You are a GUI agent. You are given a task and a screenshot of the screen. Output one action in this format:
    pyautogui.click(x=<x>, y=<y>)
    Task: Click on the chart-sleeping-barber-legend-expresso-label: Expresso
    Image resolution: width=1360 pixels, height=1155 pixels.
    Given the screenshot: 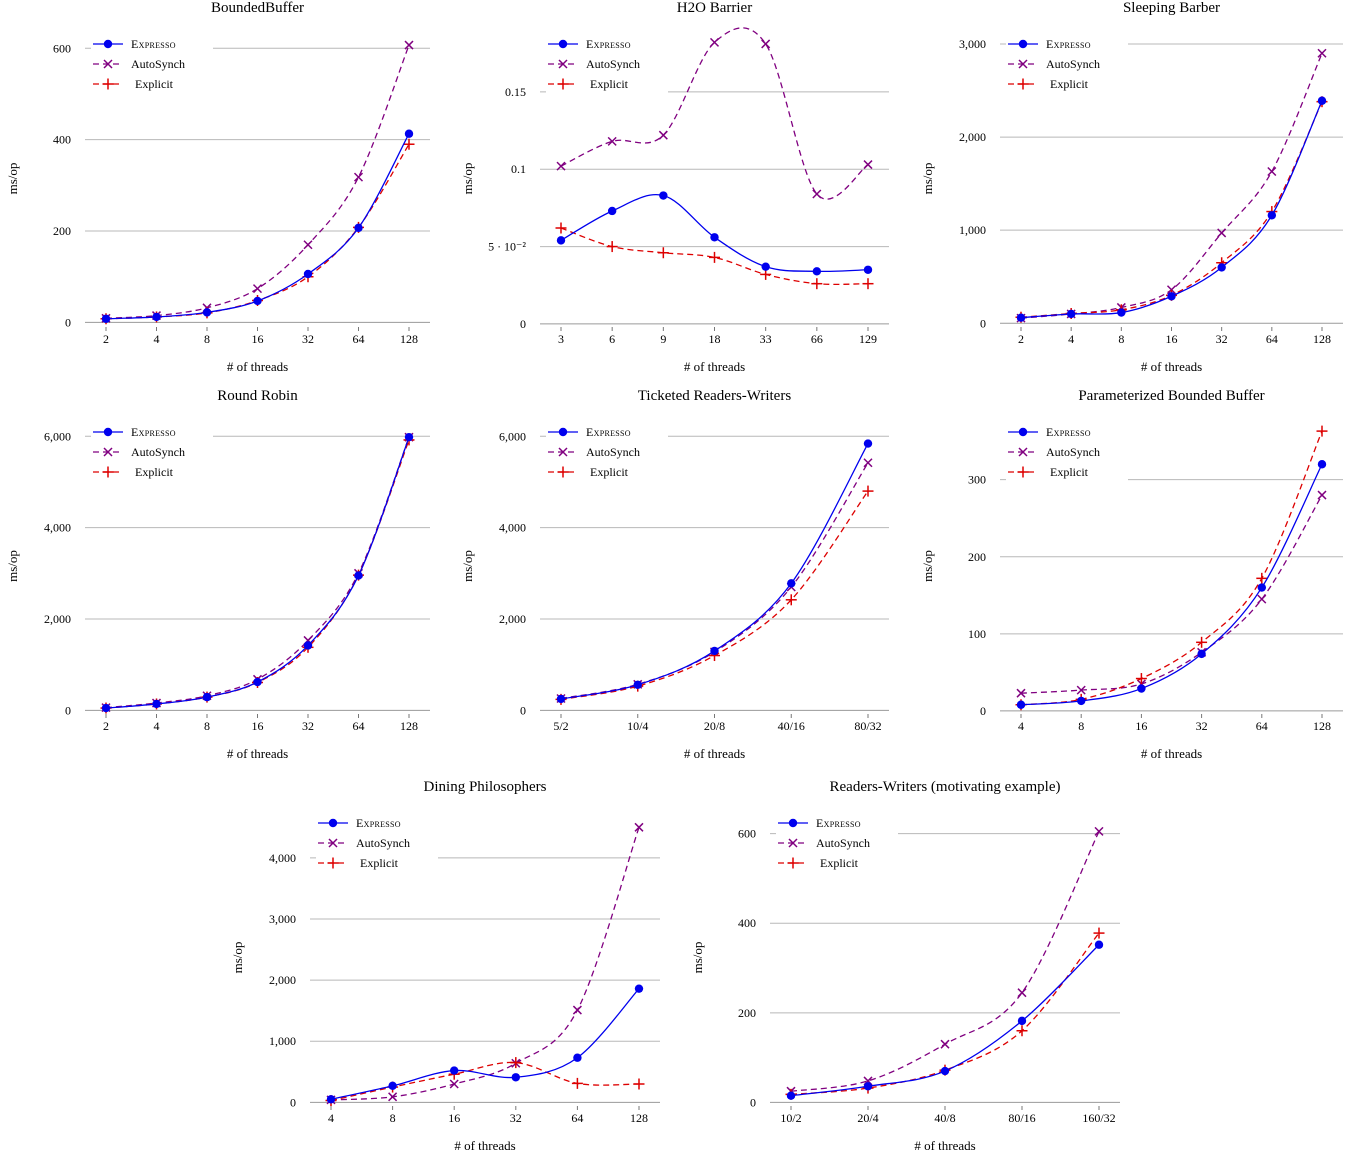 What is the action you would take?
    pyautogui.click(x=1068, y=44)
    